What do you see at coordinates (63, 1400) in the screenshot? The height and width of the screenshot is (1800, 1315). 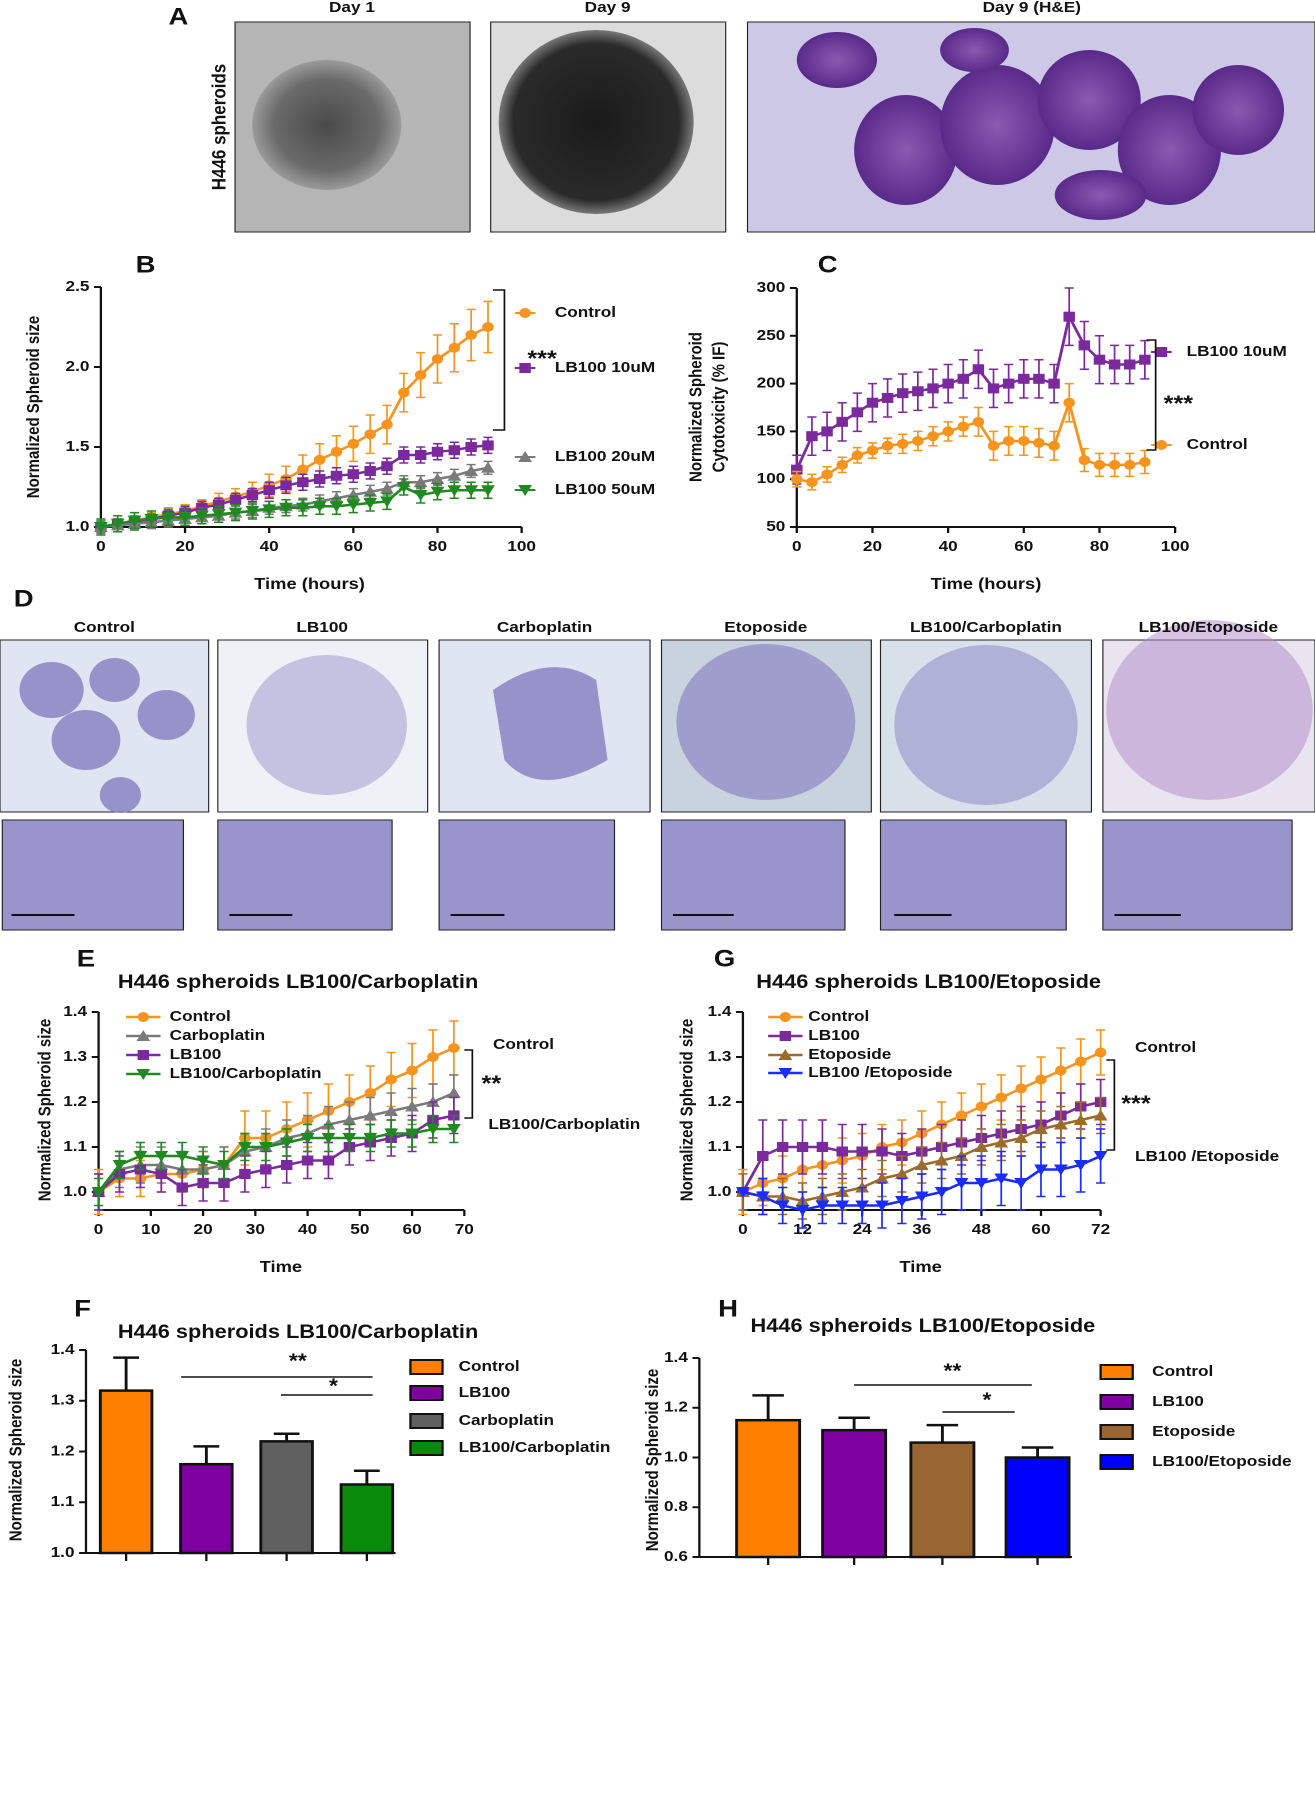 I see `y-tick-label: 1.3` at bounding box center [63, 1400].